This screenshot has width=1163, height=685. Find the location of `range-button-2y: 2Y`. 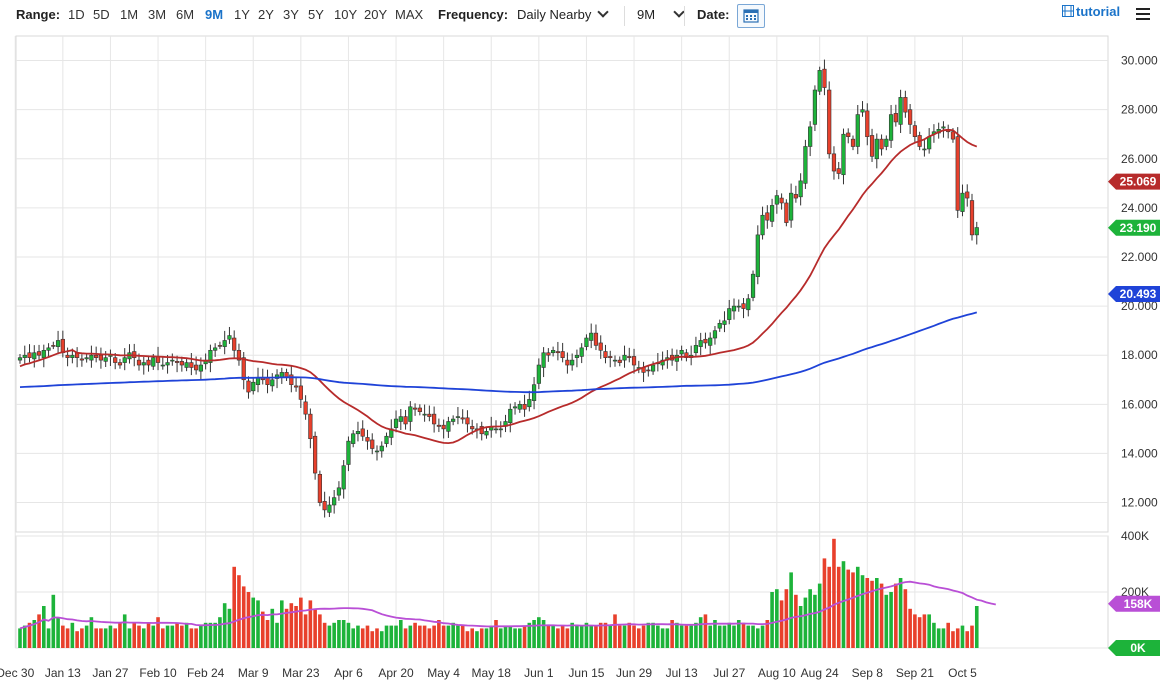

range-button-2y: 2Y is located at coordinates (266, 14).